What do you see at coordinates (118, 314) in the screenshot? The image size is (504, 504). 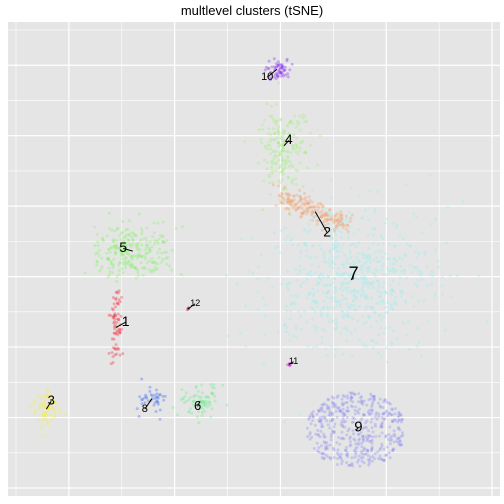 I see `cluster-1-point` at bounding box center [118, 314].